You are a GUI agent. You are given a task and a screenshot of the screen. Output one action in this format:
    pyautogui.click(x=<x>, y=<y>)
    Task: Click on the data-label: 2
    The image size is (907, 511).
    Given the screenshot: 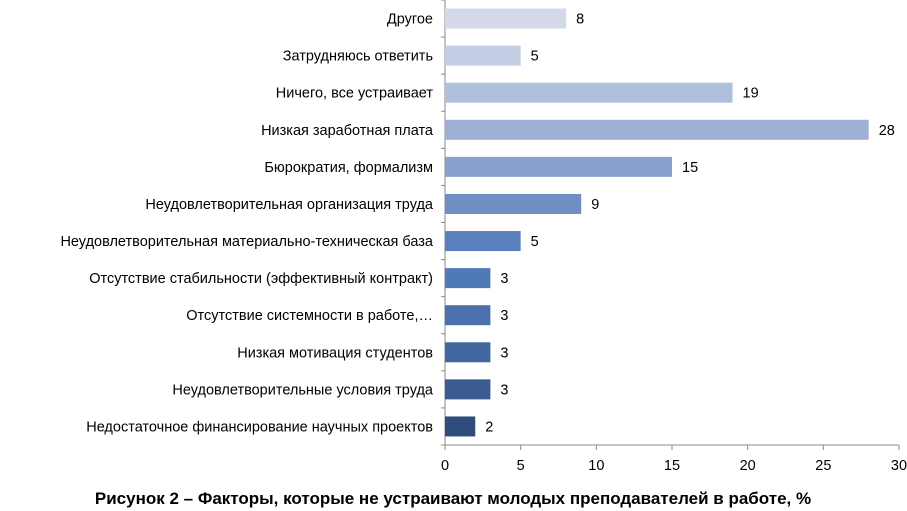 What is the action you would take?
    pyautogui.click(x=489, y=427)
    